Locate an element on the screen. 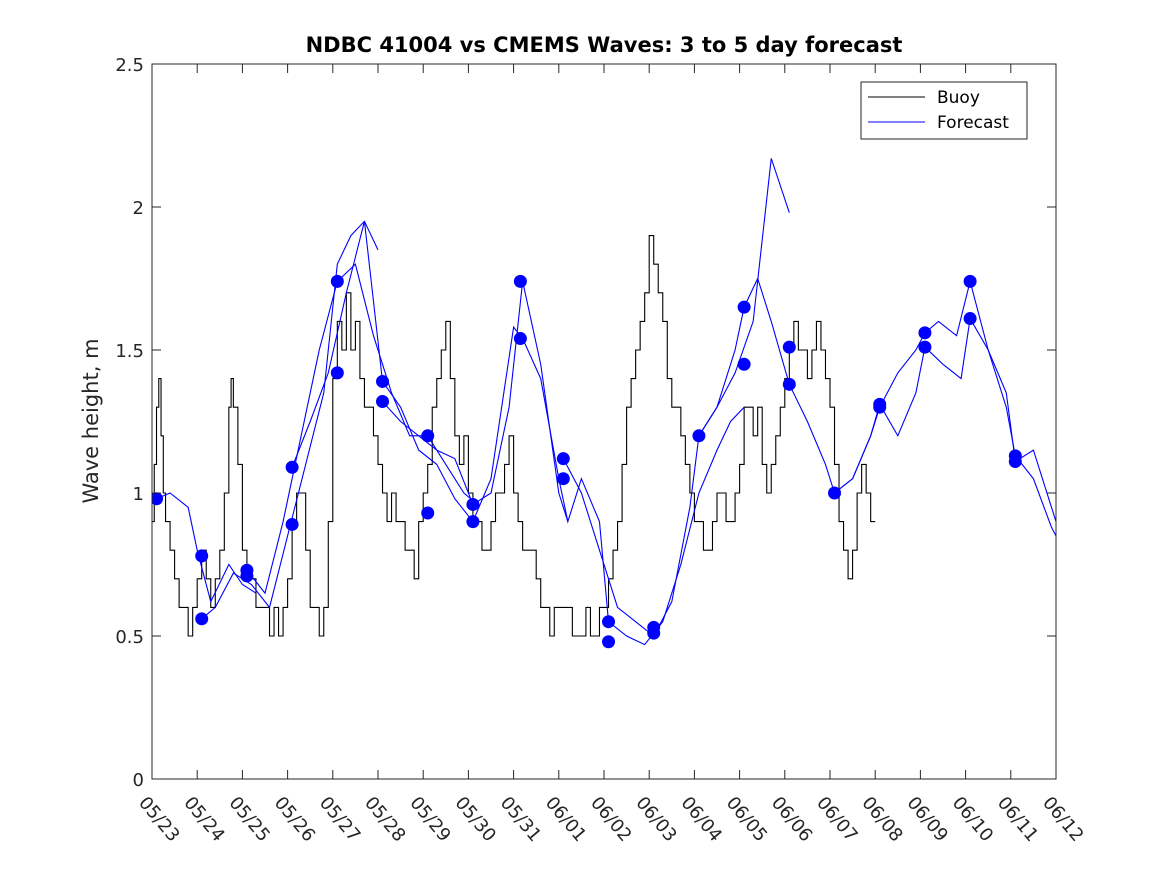 The height and width of the screenshot is (875, 1167). y-tick-label: 1.5 is located at coordinates (129, 351).